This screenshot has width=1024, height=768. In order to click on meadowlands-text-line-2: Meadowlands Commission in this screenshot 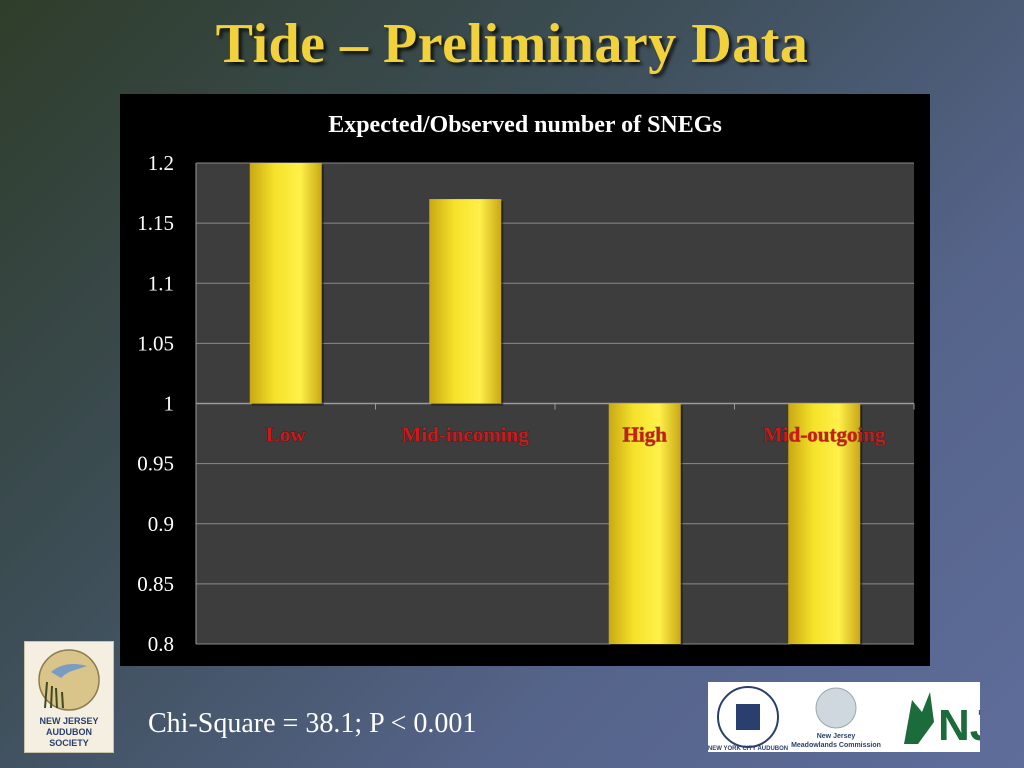, I will do `click(836, 745)`.